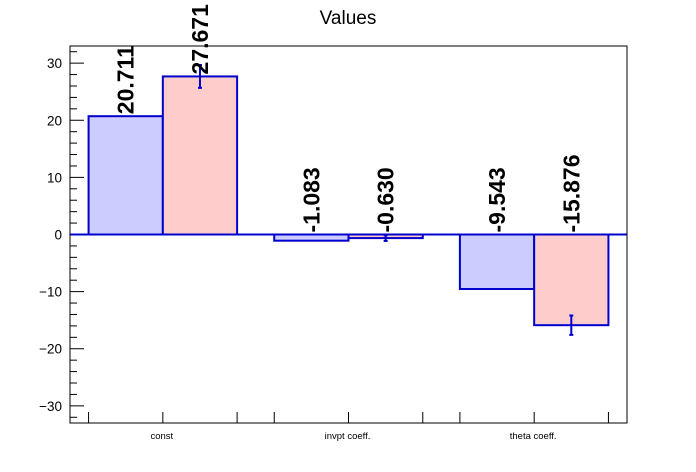 The height and width of the screenshot is (472, 696). What do you see at coordinates (348, 436) in the screenshot?
I see `x-category-label: invpt coeff.` at bounding box center [348, 436].